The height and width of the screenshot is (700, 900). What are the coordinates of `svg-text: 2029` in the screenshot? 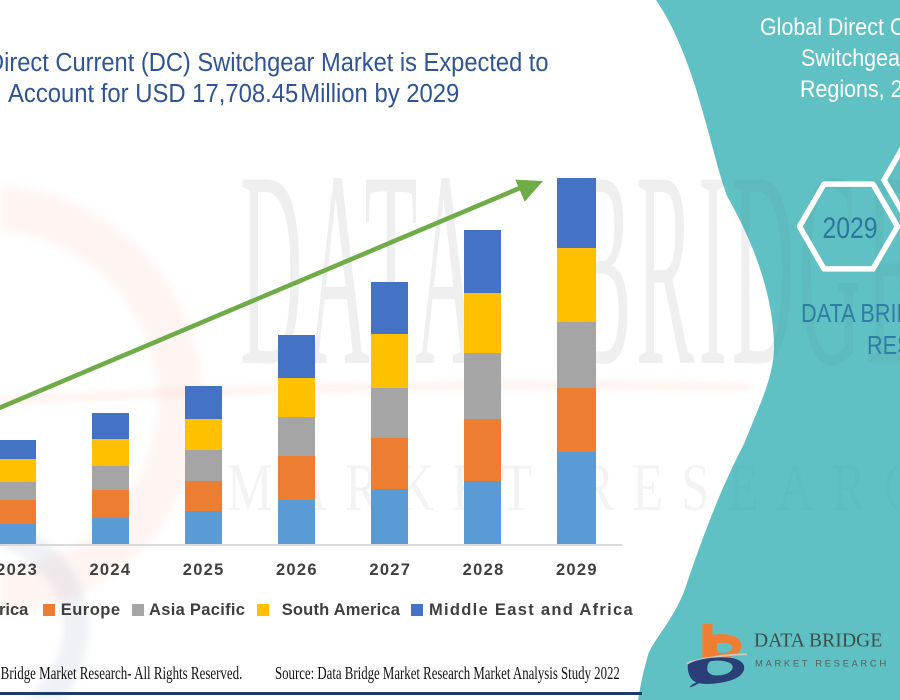 It's located at (850, 228).